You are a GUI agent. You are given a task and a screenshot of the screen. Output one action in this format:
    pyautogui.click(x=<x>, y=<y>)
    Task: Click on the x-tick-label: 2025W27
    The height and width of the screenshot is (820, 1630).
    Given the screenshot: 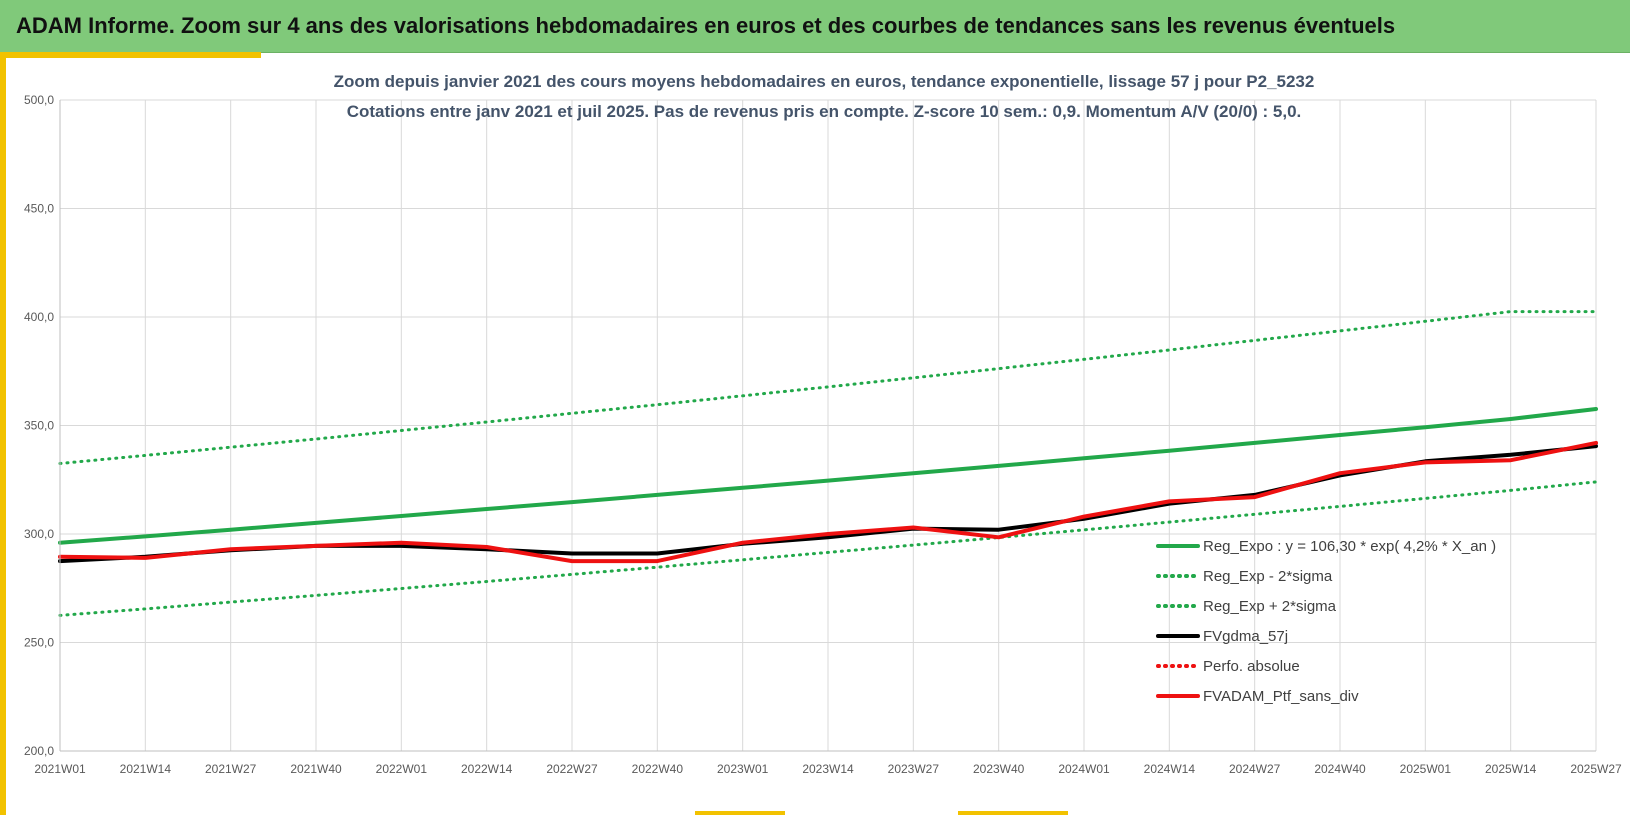 What is the action you would take?
    pyautogui.click(x=1596, y=769)
    